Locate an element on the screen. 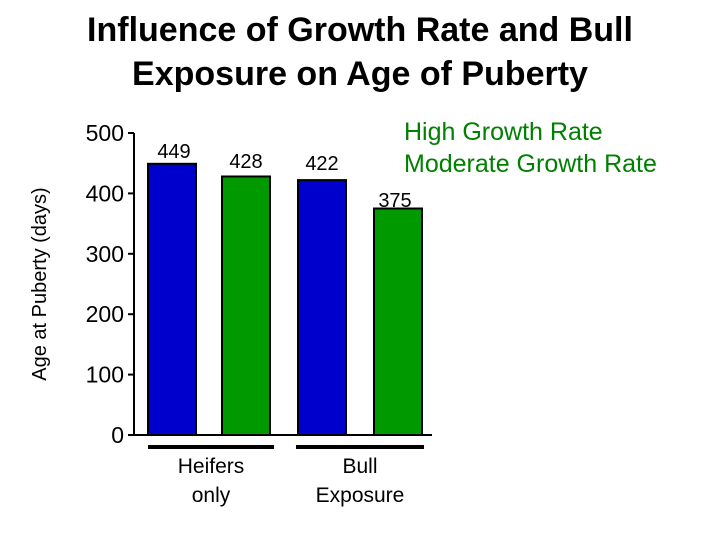 Image resolution: width=720 pixels, height=540 pixels. y-tick-label-300: 300 is located at coordinates (105, 254).